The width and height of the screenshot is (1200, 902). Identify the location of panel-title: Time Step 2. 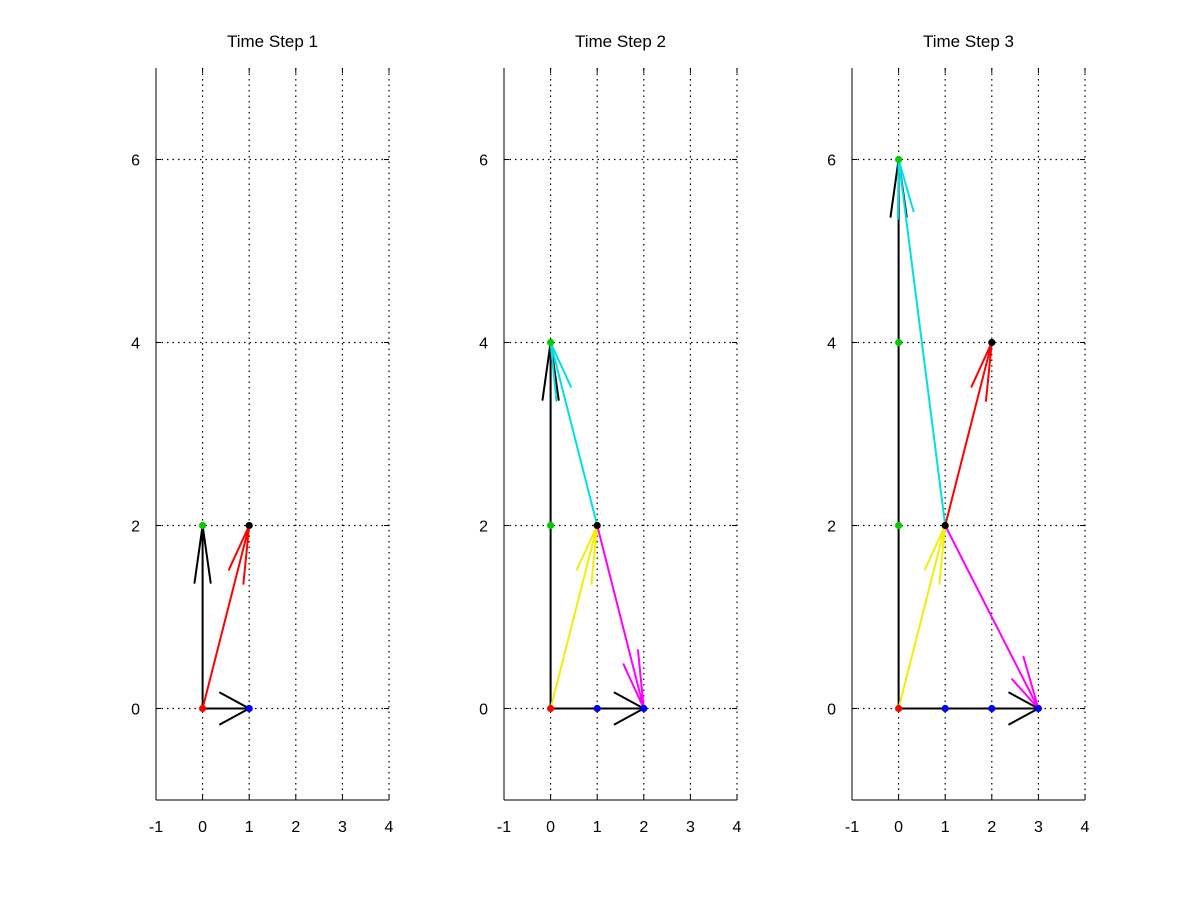
(620, 41).